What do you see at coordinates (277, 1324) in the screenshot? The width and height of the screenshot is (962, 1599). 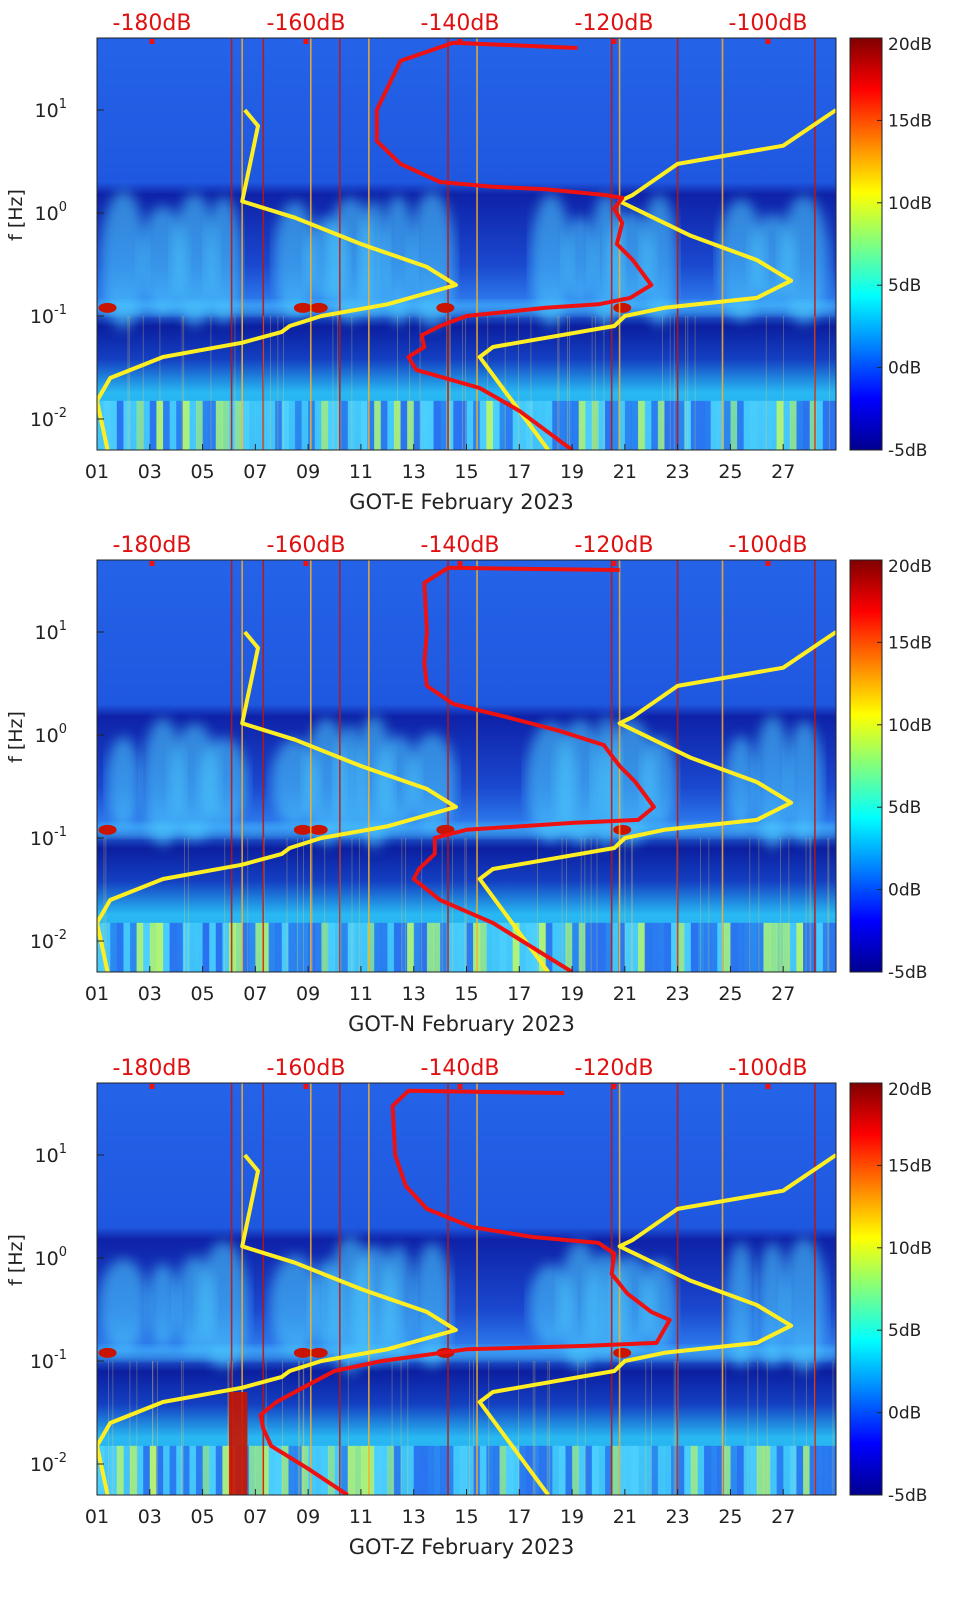 I see `yellow-noise-model-left` at bounding box center [277, 1324].